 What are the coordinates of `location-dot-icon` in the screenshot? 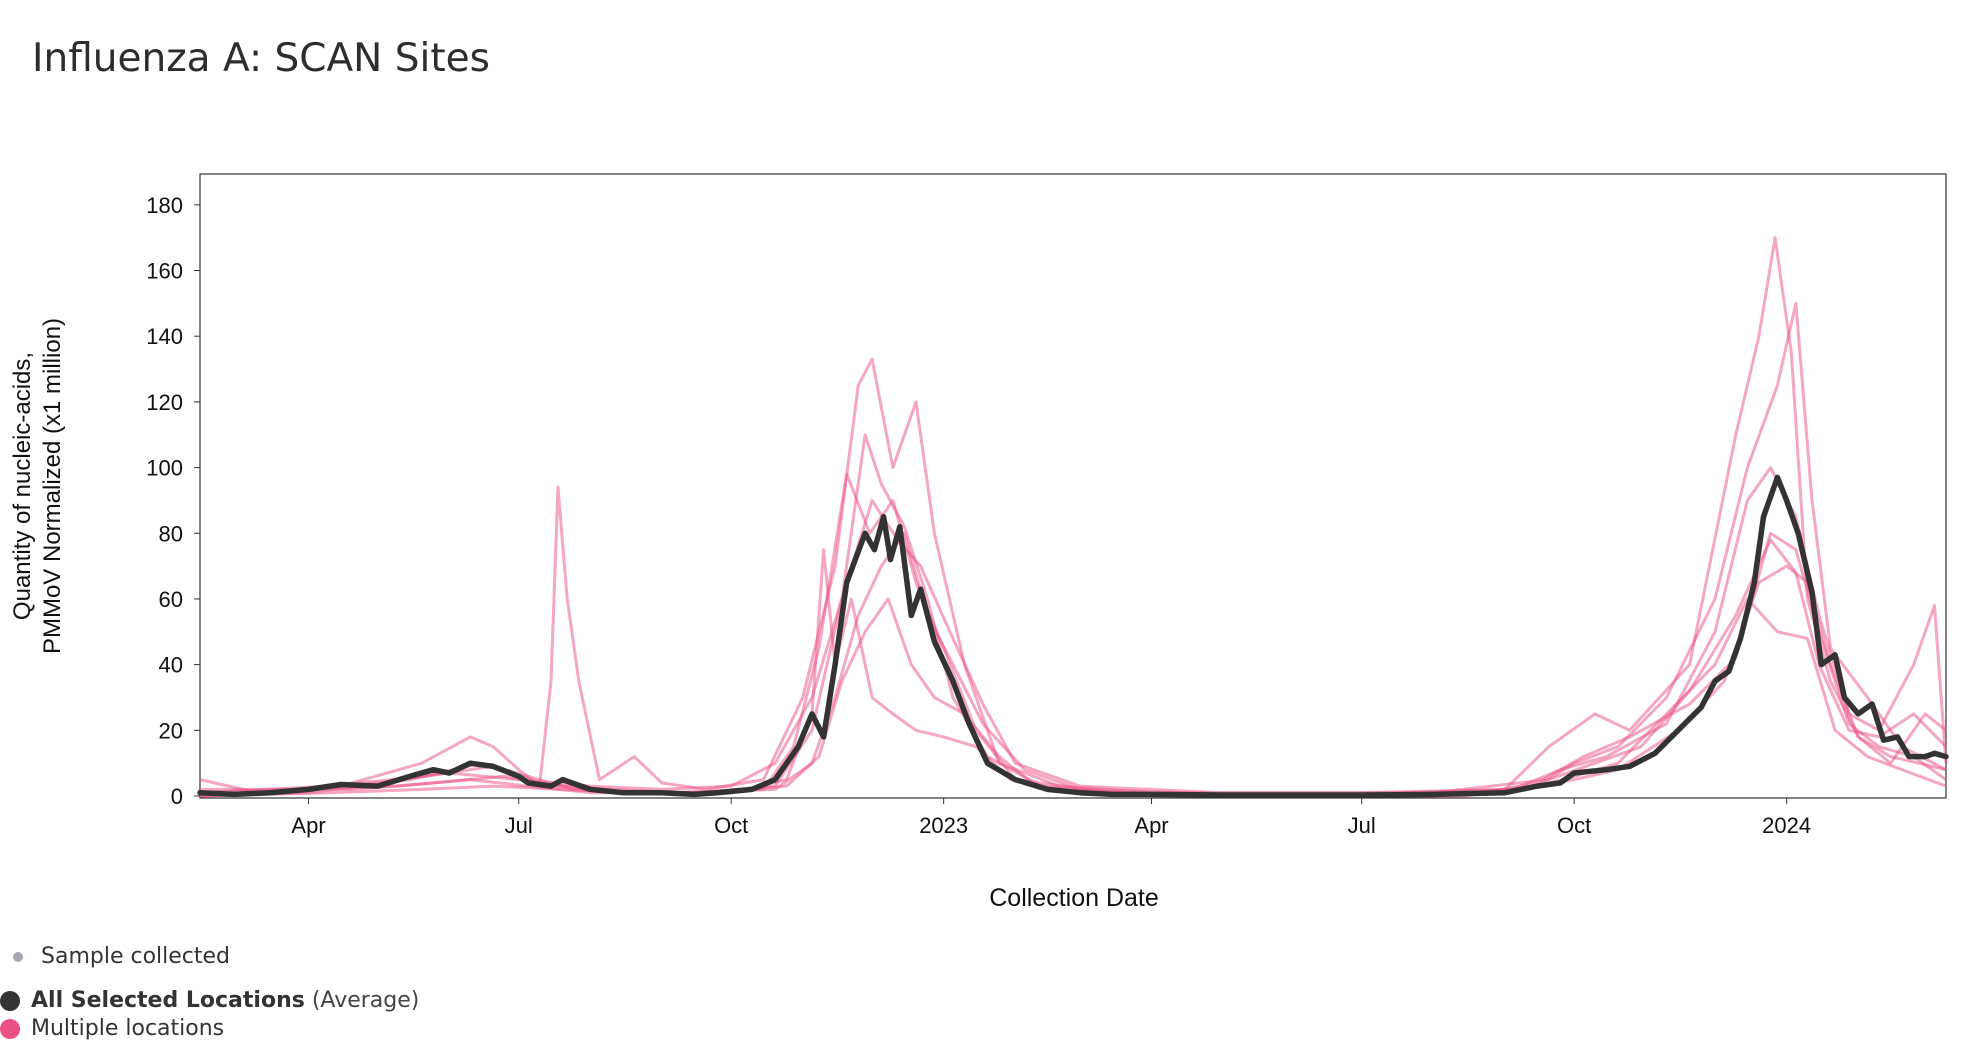 It's located at (10, 1028).